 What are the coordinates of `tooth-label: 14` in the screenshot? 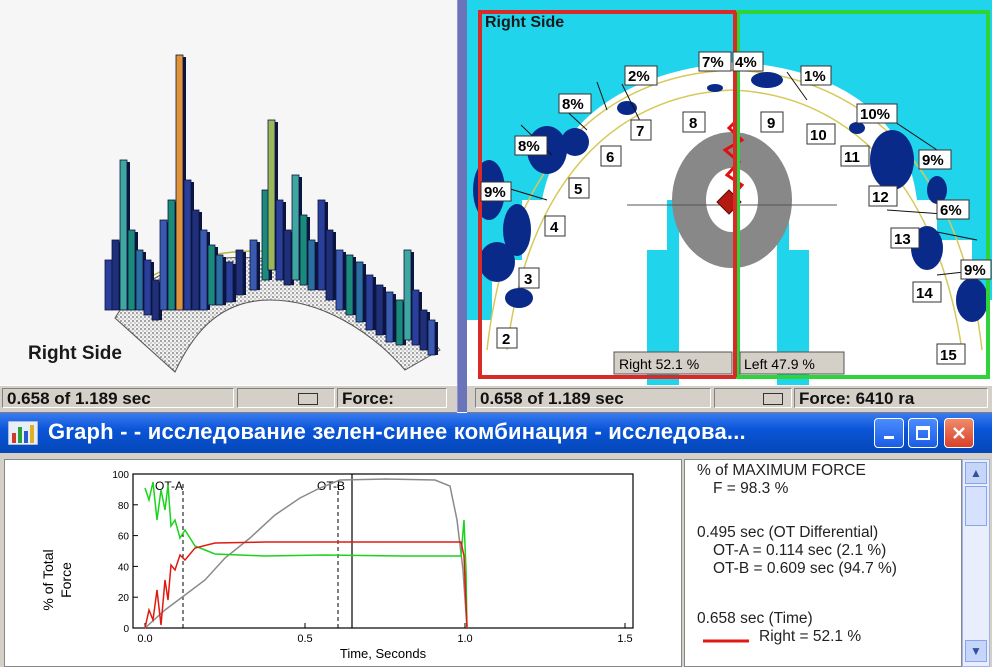 It's located at (927, 292).